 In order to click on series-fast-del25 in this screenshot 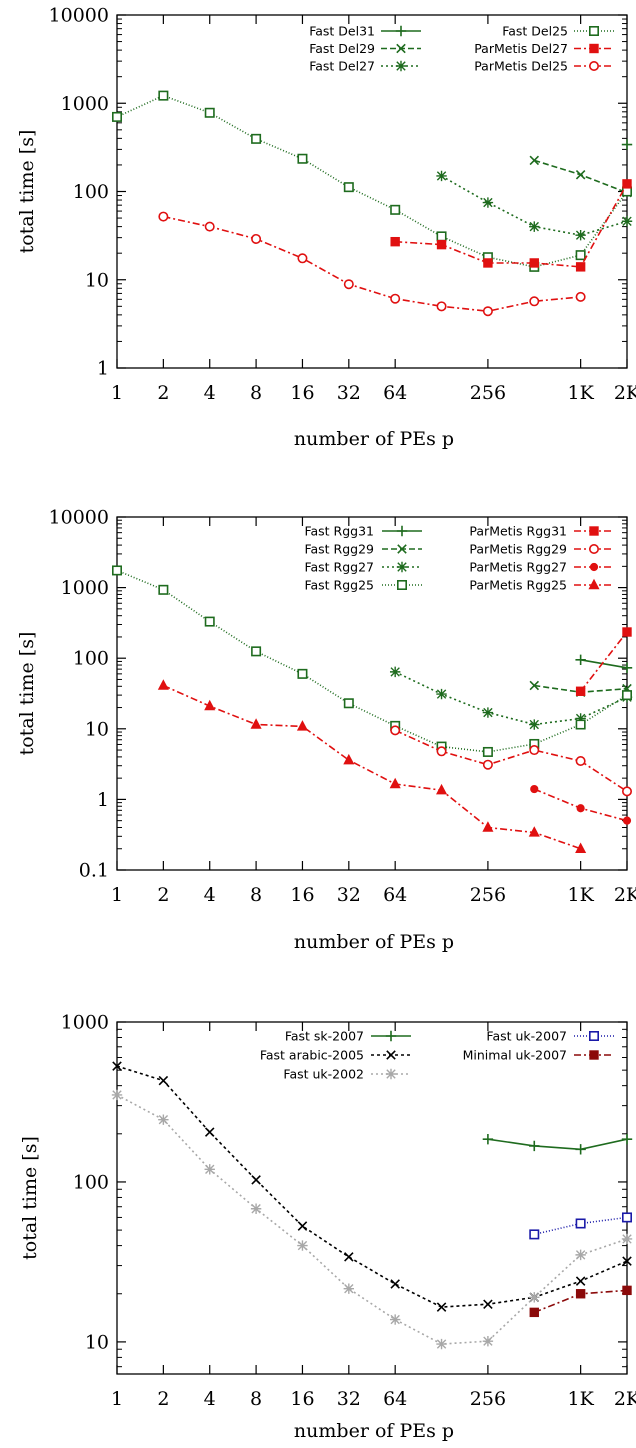, I will do `click(372, 181)`.